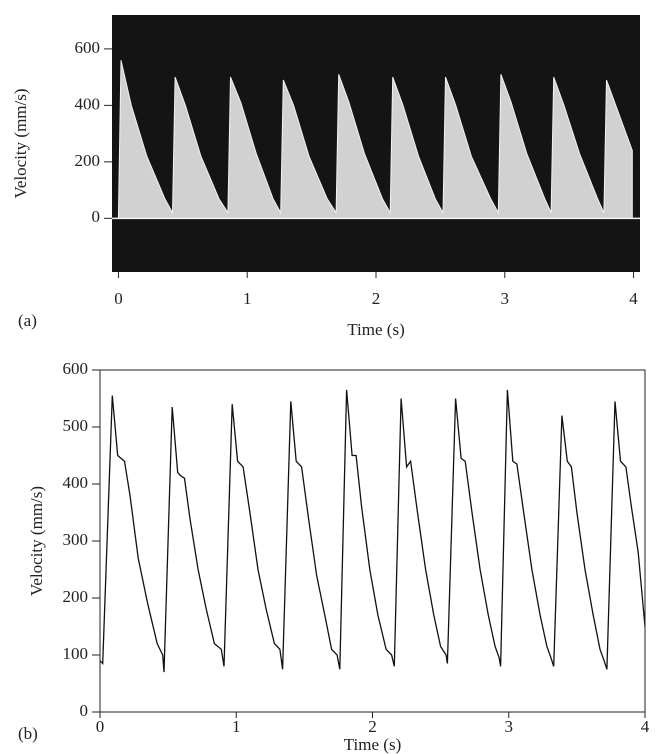 This screenshot has width=656, height=754. Describe the element at coordinates (28, 733) in the screenshot. I see `panel-label: (b)` at that location.